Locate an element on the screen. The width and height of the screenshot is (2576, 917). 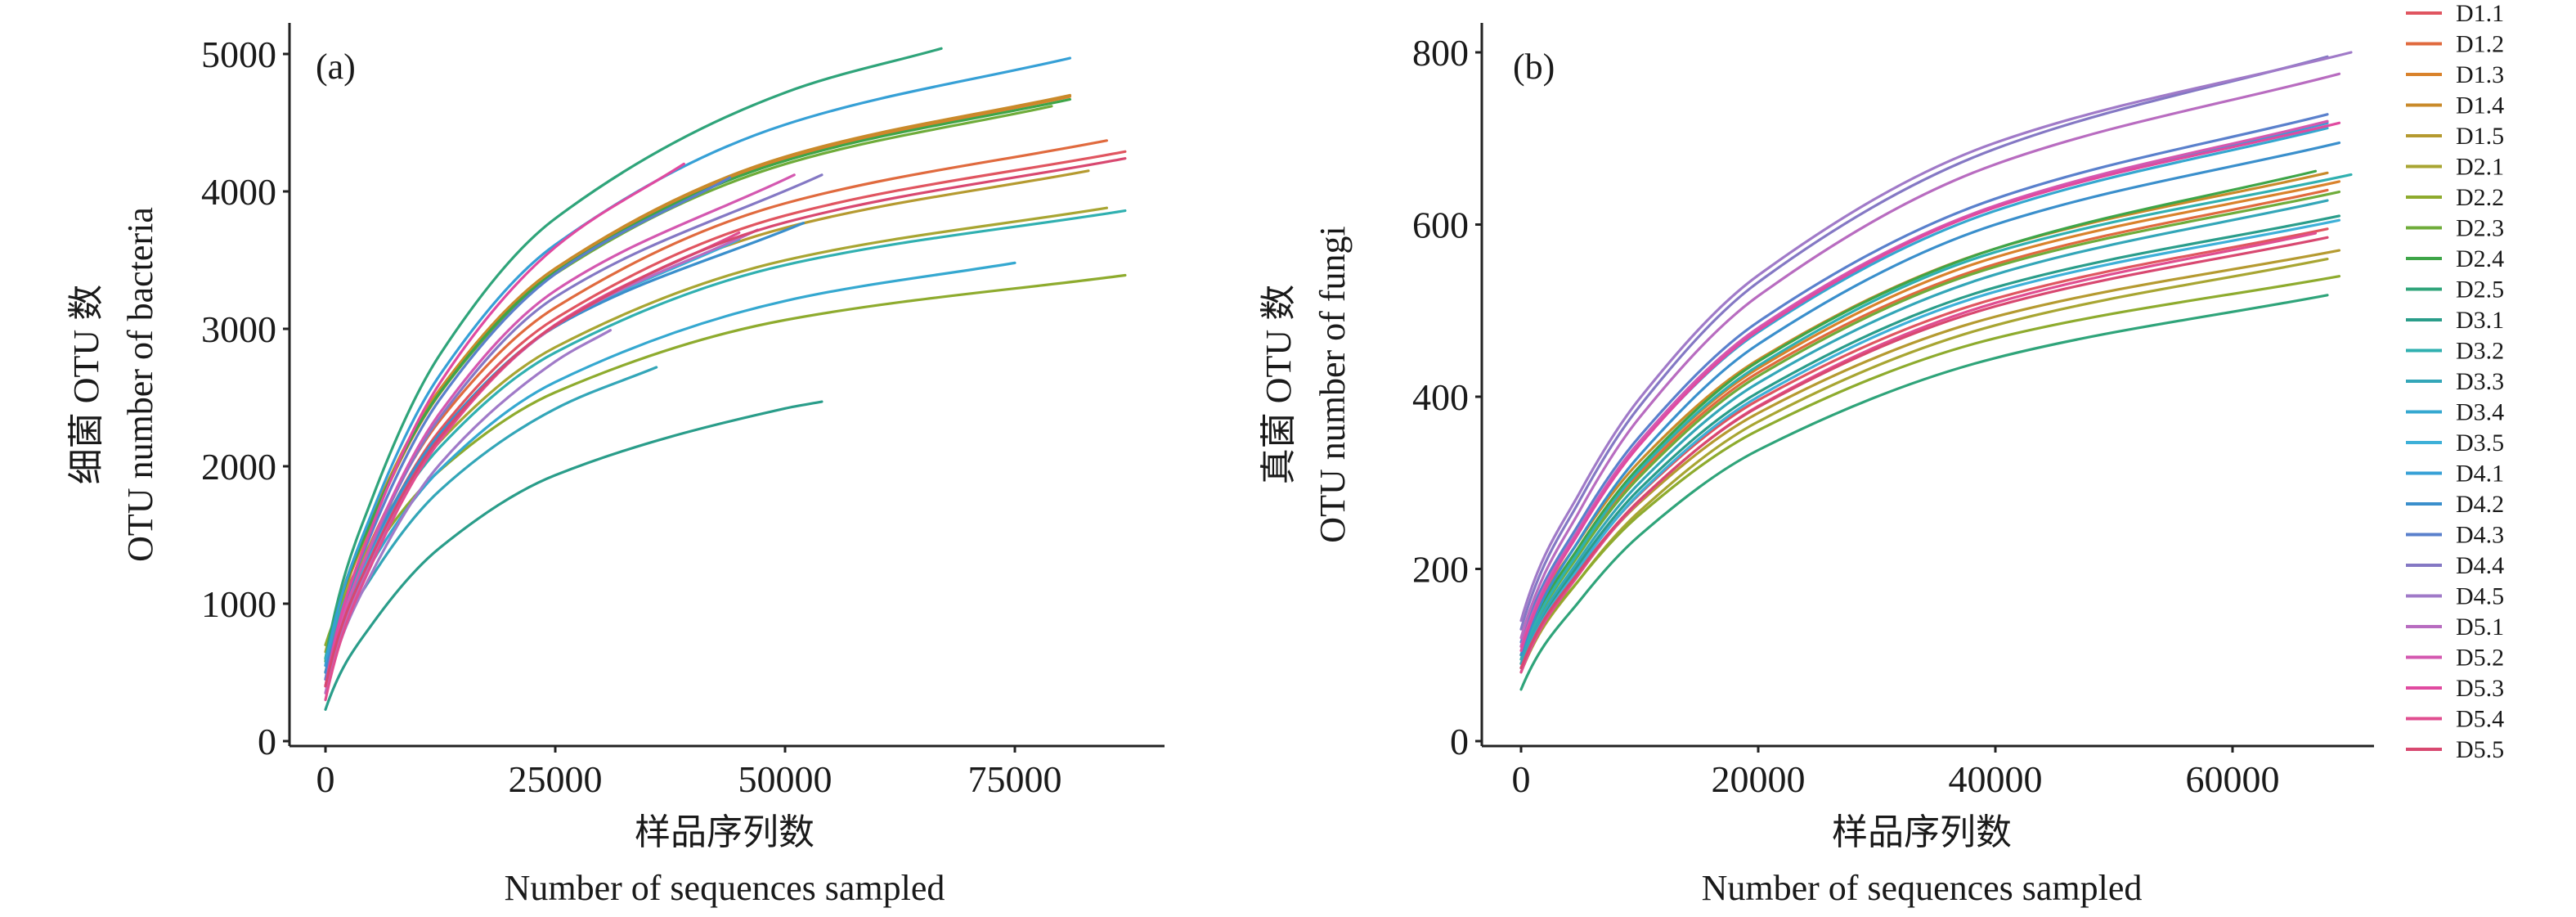
legend-label: D1.3 is located at coordinates (2480, 74).